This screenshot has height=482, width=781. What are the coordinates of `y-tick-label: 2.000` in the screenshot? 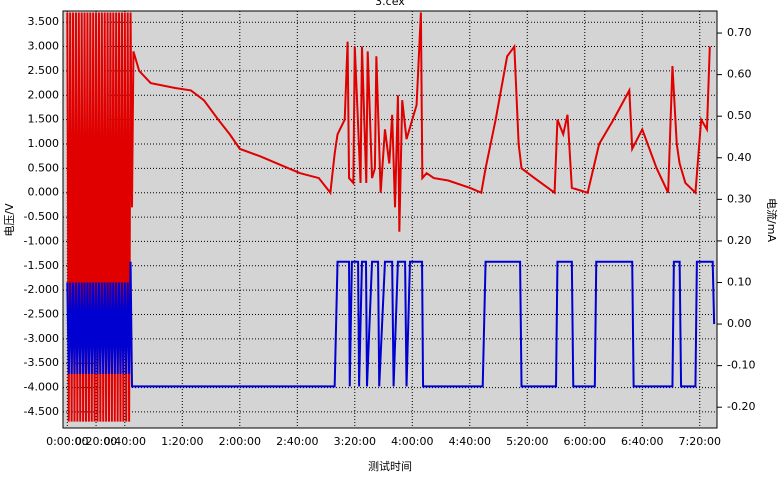 It's located at (44, 94).